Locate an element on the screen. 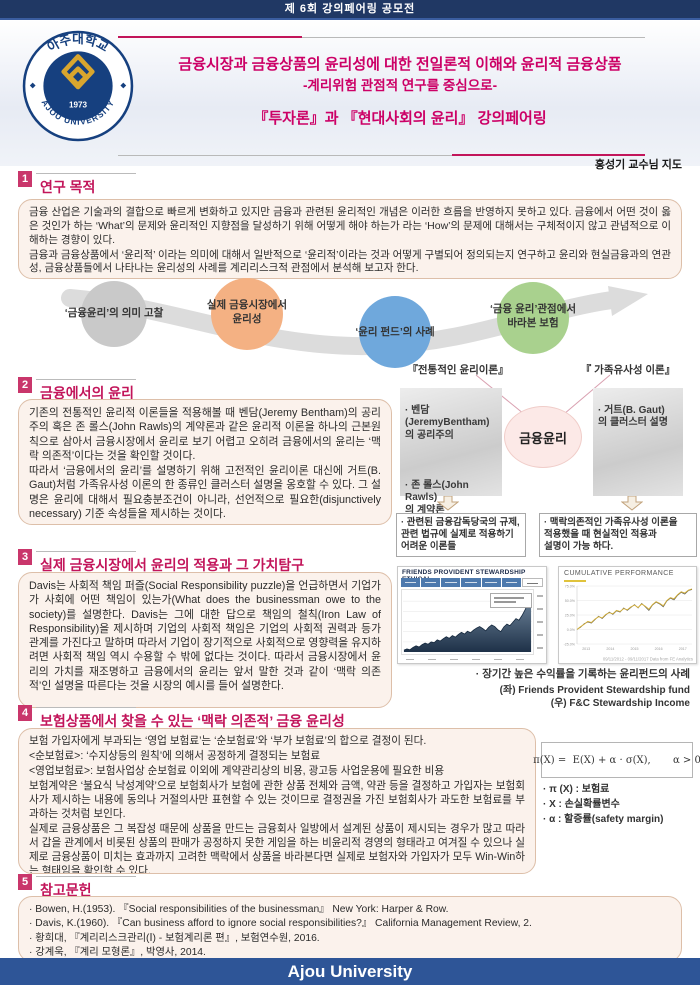  fund-caption-line1: · 장기간 높은 수익률을 기록하는 윤리펀드의 사례 is located at coordinates (582, 674).